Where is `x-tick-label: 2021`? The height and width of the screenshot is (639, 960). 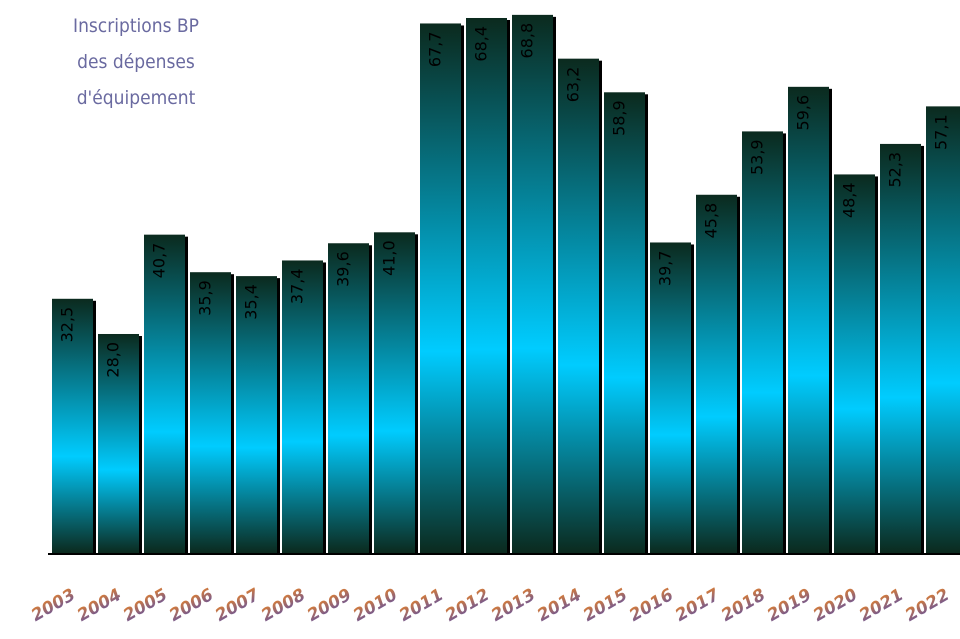 x-tick-label: 2021 is located at coordinates (881, 605).